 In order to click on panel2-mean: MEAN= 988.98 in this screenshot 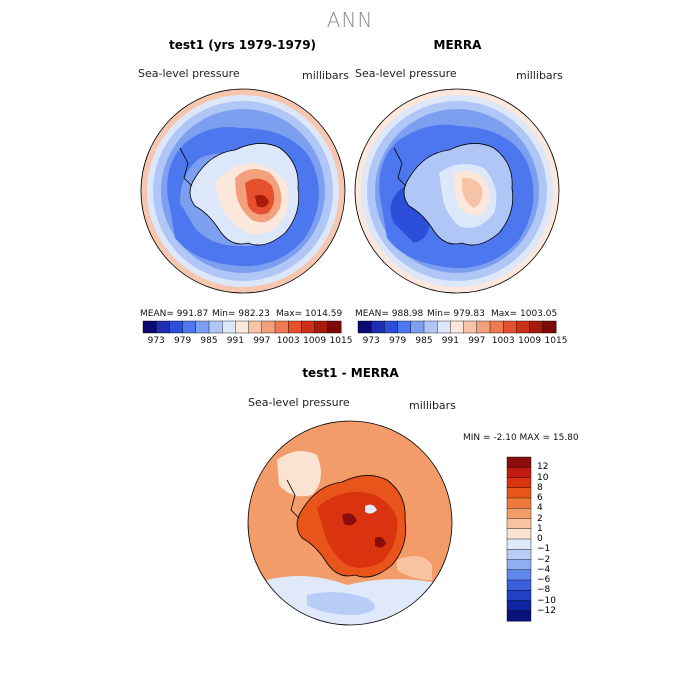, I will do `click(389, 314)`.